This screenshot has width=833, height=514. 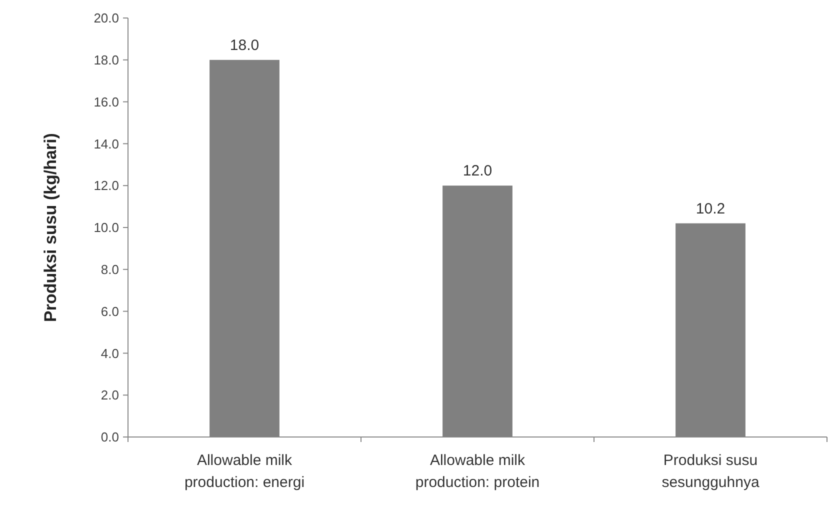 I want to click on y-tick-label: 0.0, so click(x=109, y=437).